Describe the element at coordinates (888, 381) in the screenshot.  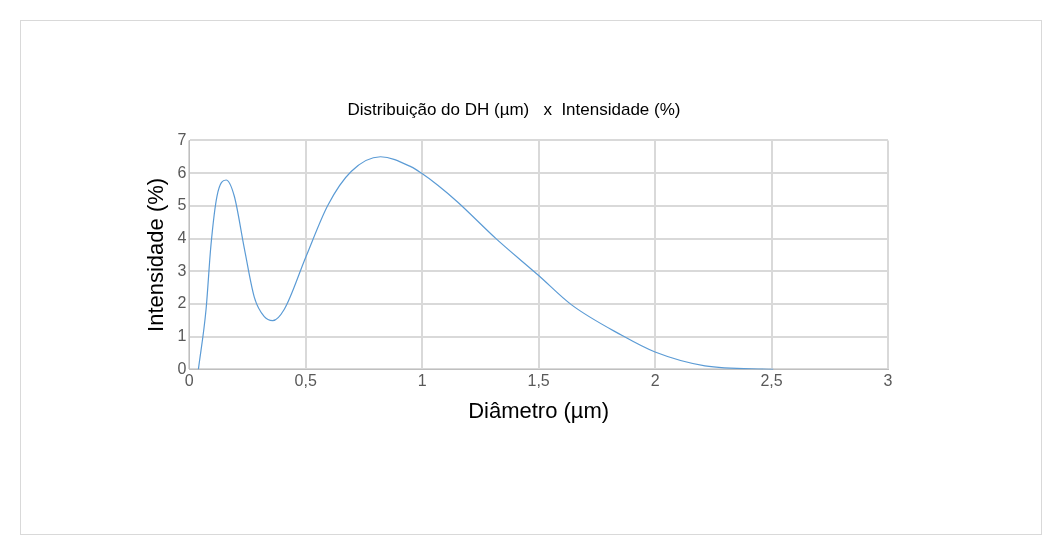
I see `x-tick-label: 3` at that location.